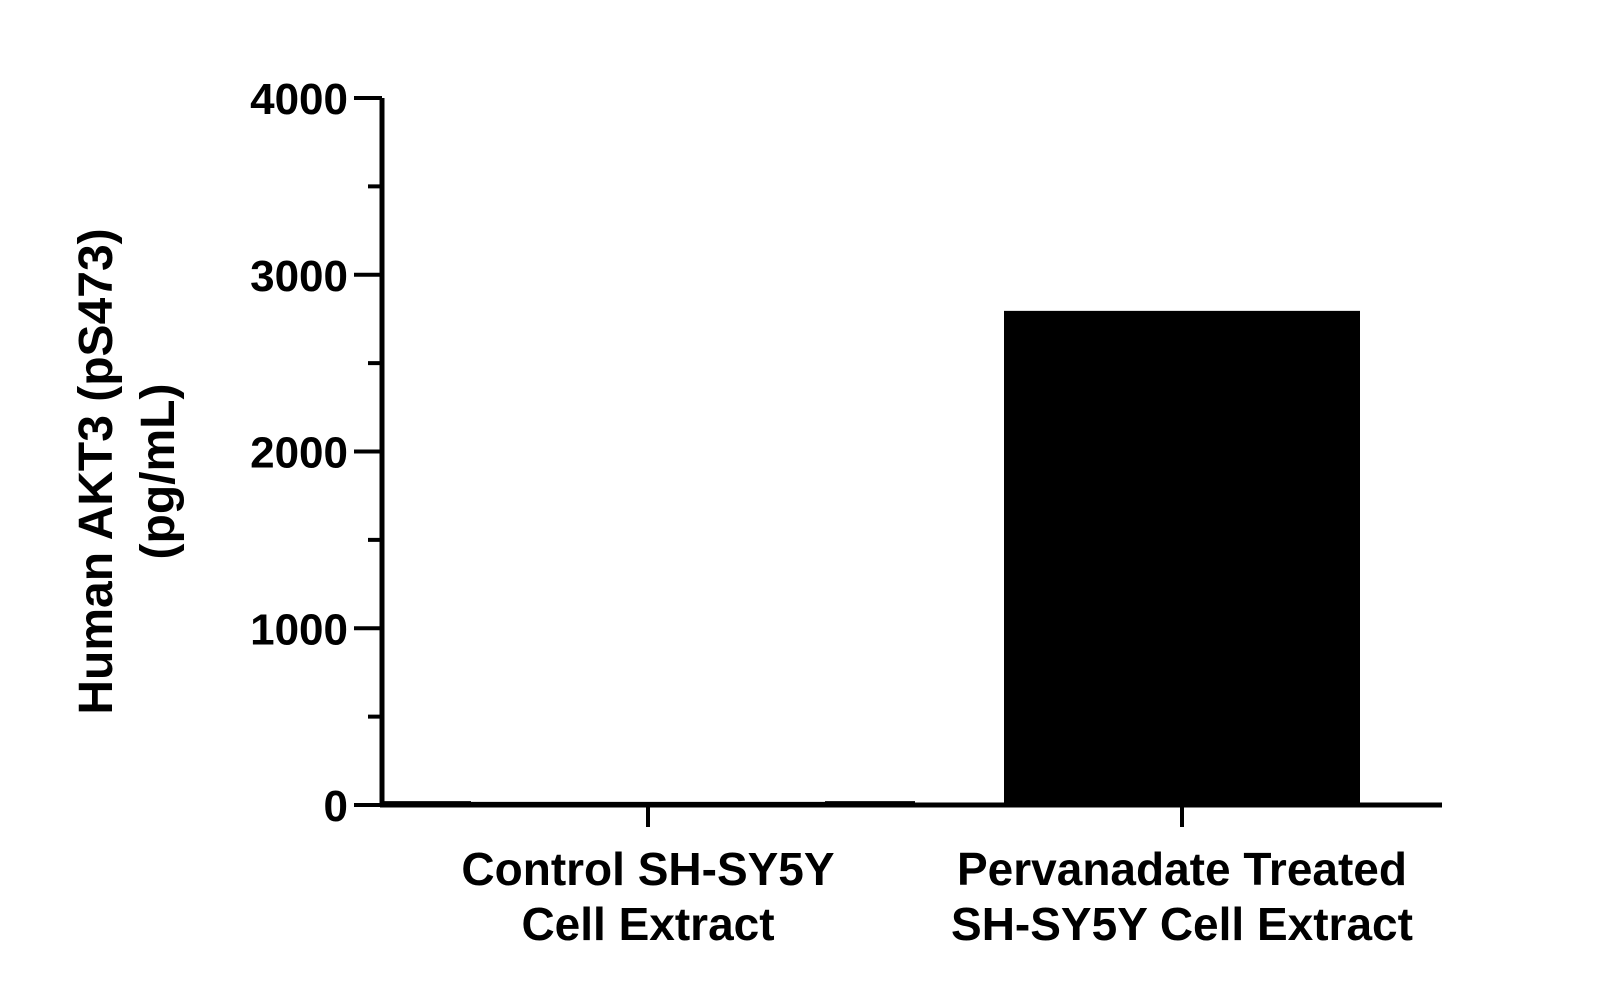 Image resolution: width=1600 pixels, height=1005 pixels. What do you see at coordinates (1182, 558) in the screenshot?
I see `bar` at bounding box center [1182, 558].